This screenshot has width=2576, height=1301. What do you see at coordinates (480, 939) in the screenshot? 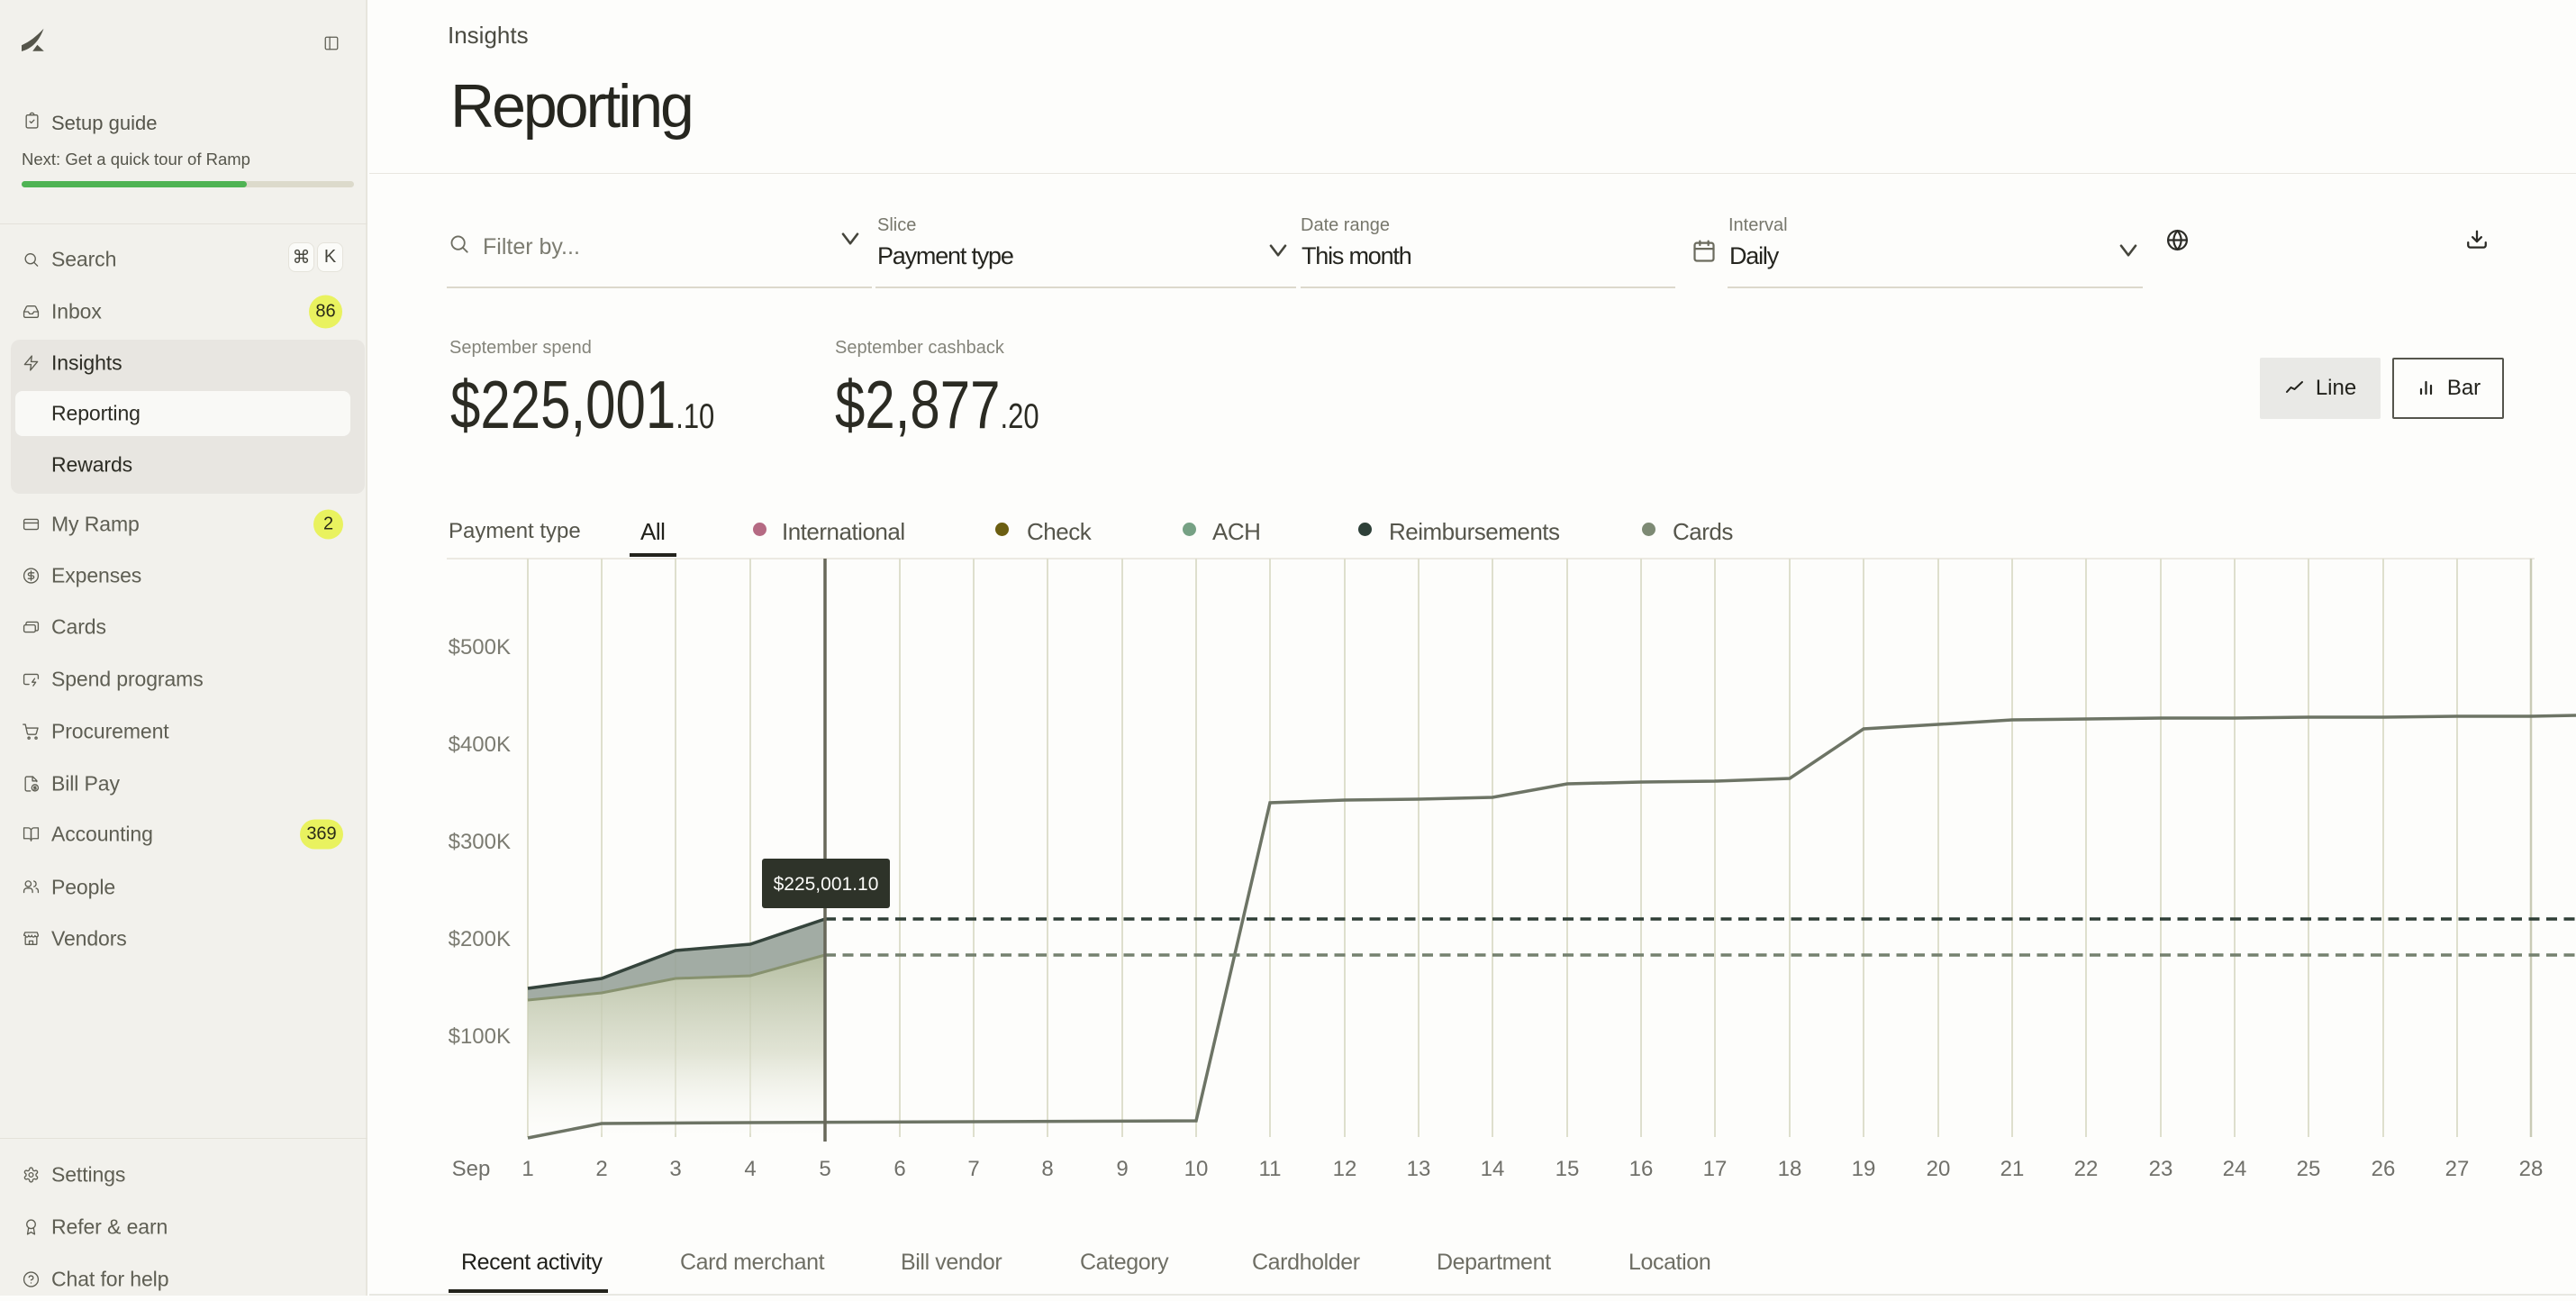
I see `svg-text: $200K` at bounding box center [480, 939].